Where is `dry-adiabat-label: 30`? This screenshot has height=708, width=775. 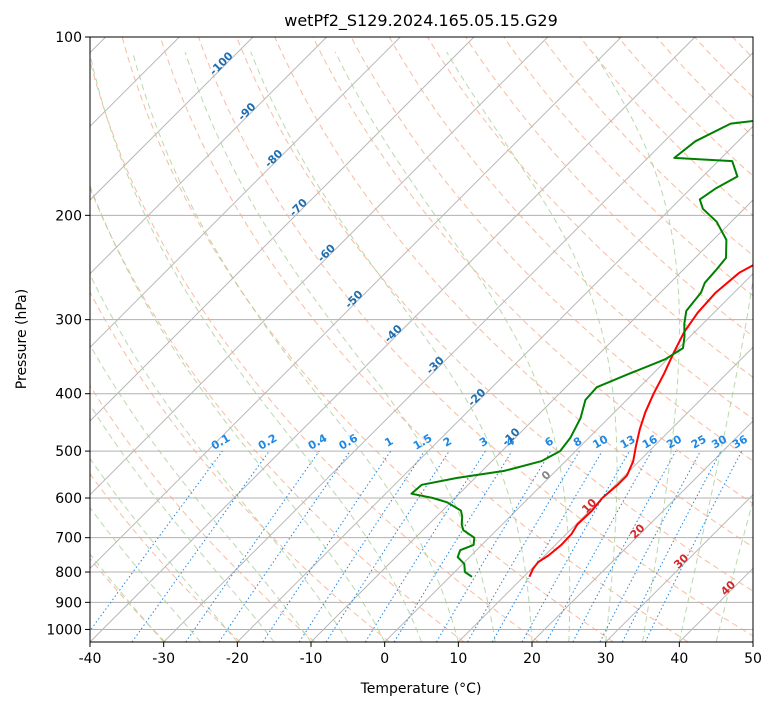 dry-adiabat-label: 30 is located at coordinates (681, 561).